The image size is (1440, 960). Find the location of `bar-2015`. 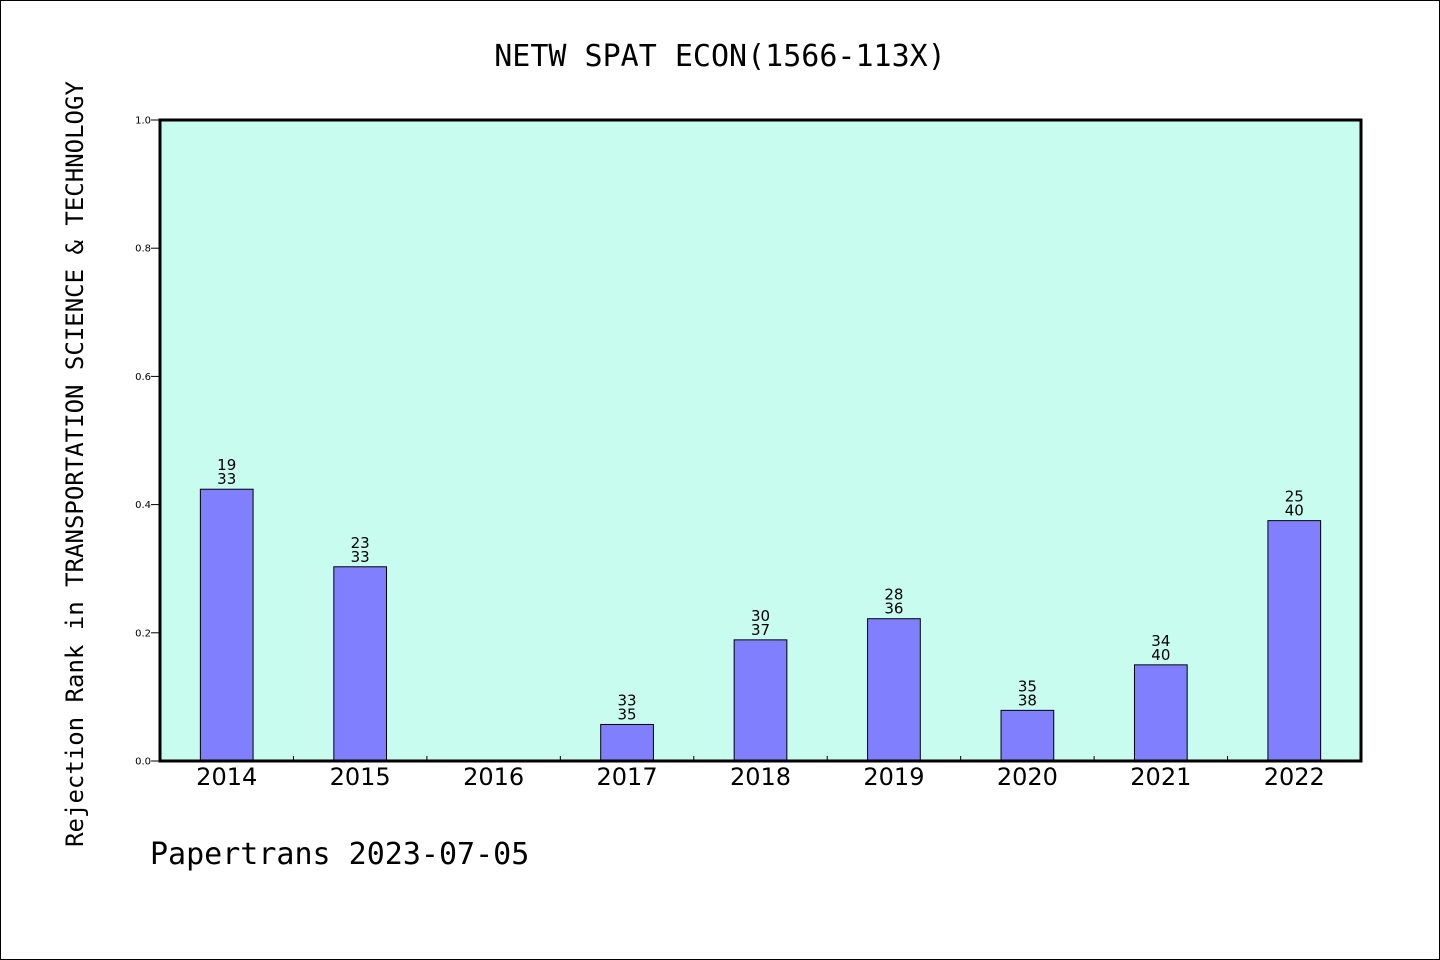

bar-2015 is located at coordinates (360, 664).